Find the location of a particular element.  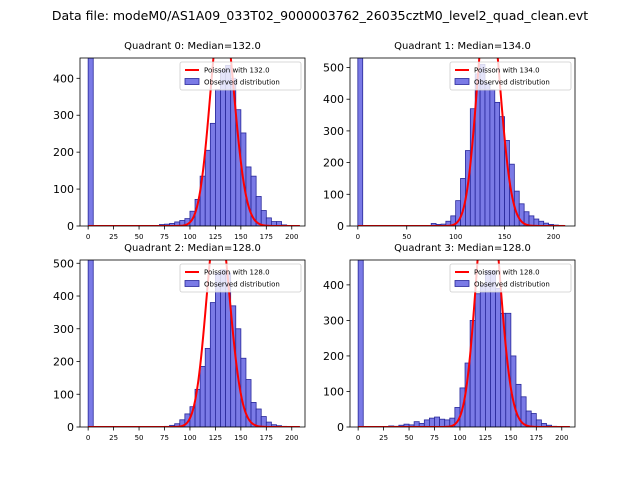

legend-label-poisson: Poisson with 132.0 is located at coordinates (237, 71).